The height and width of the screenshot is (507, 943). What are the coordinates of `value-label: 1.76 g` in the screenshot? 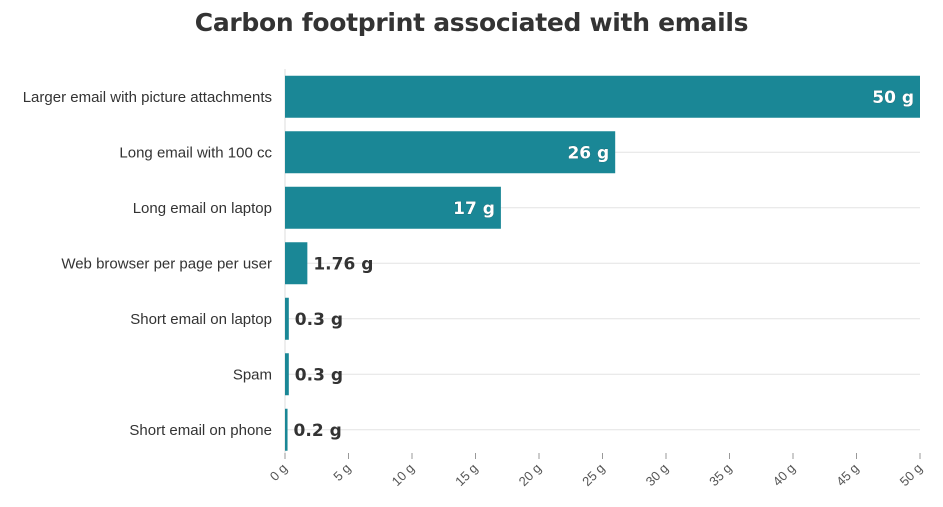 It's located at (343, 264).